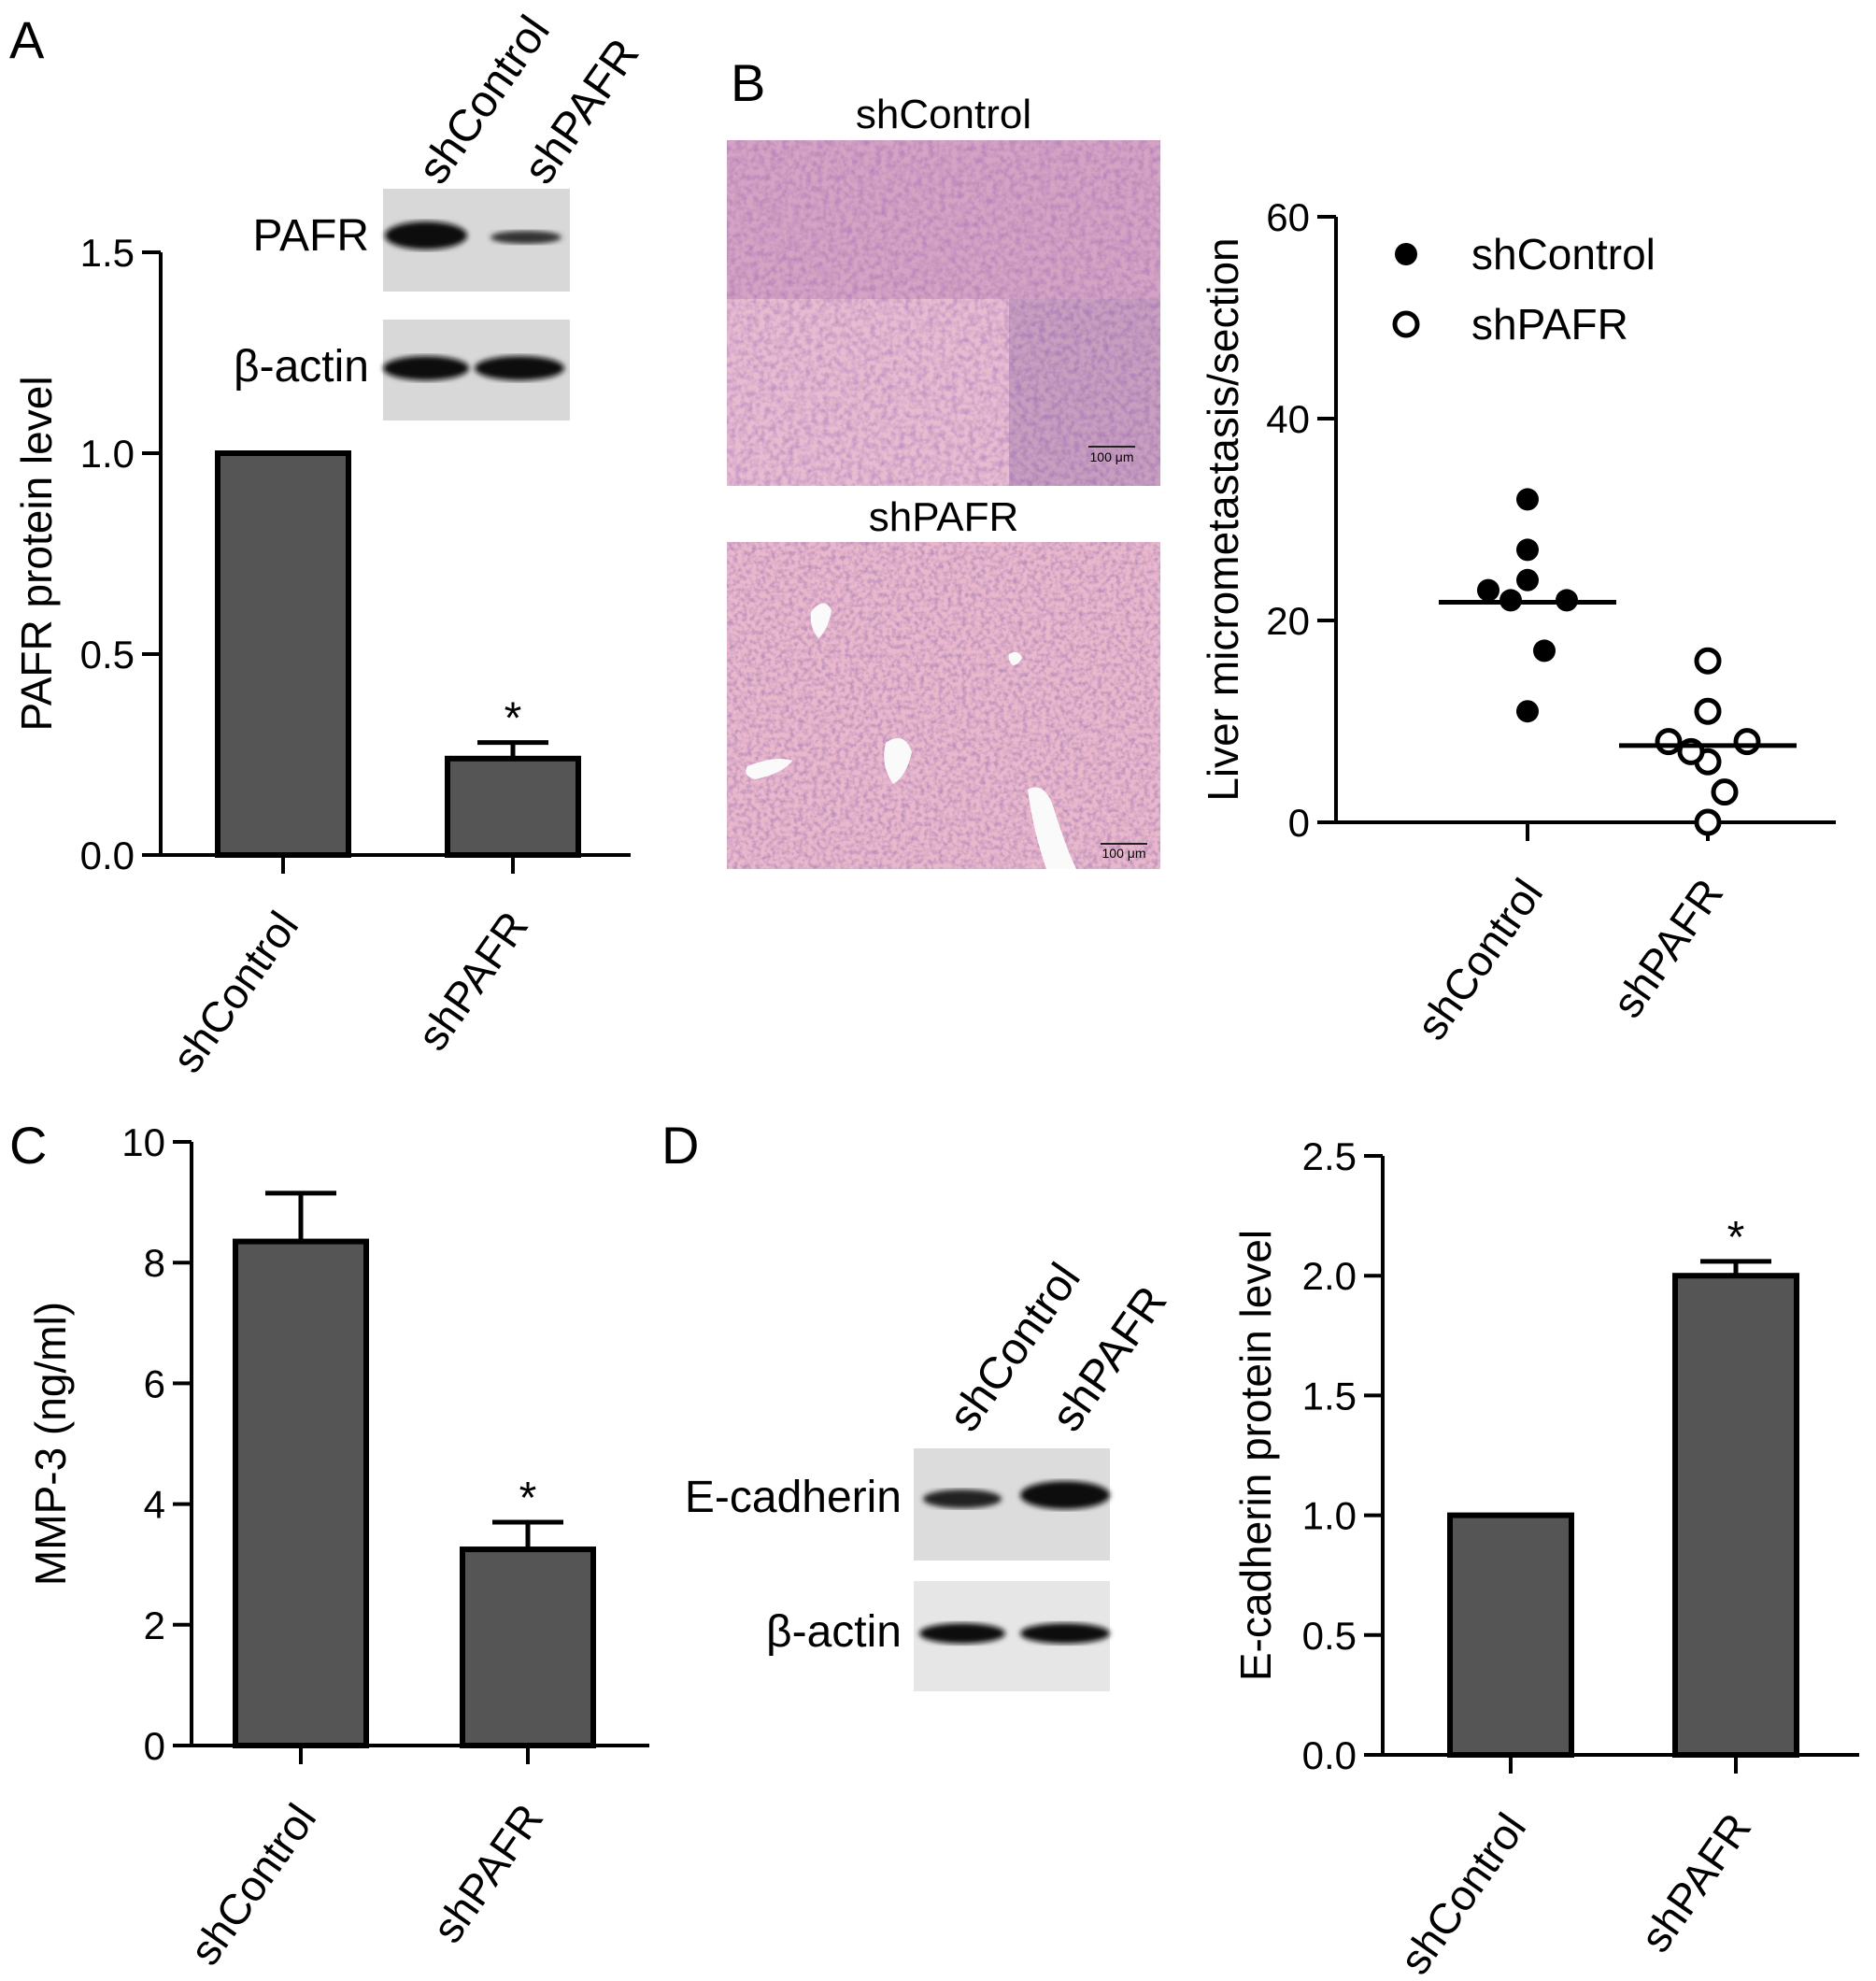 The width and height of the screenshot is (1876, 1981). Describe the element at coordinates (944, 517) in the screenshot. I see `histology-label-shpafr: shPAFR` at that location.